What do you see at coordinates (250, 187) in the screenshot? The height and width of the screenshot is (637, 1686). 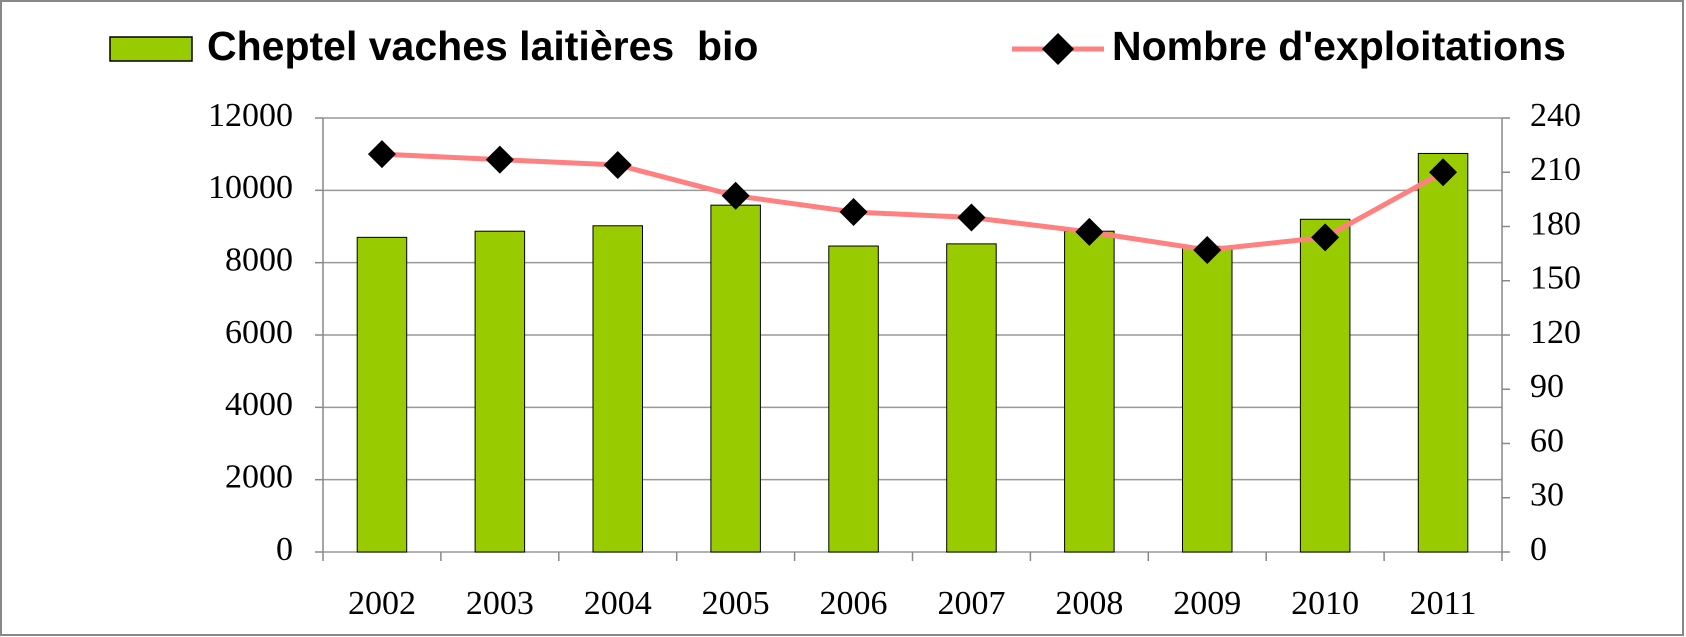 I see `y-tick-label: 10000` at bounding box center [250, 187].